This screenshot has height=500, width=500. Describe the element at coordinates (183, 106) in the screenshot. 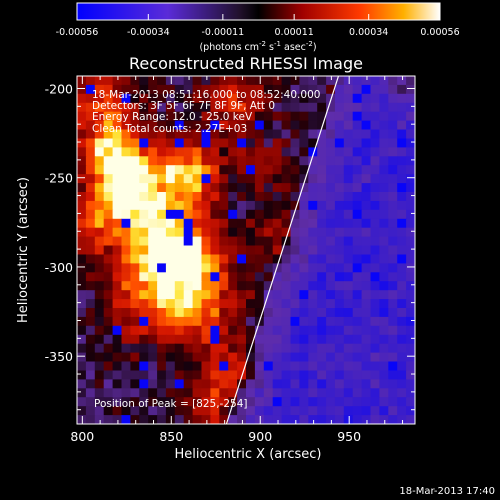

I see `annotation-detectors: Detectors: 3F 5F 6F 7F 8F 9F, Att 0` at that location.